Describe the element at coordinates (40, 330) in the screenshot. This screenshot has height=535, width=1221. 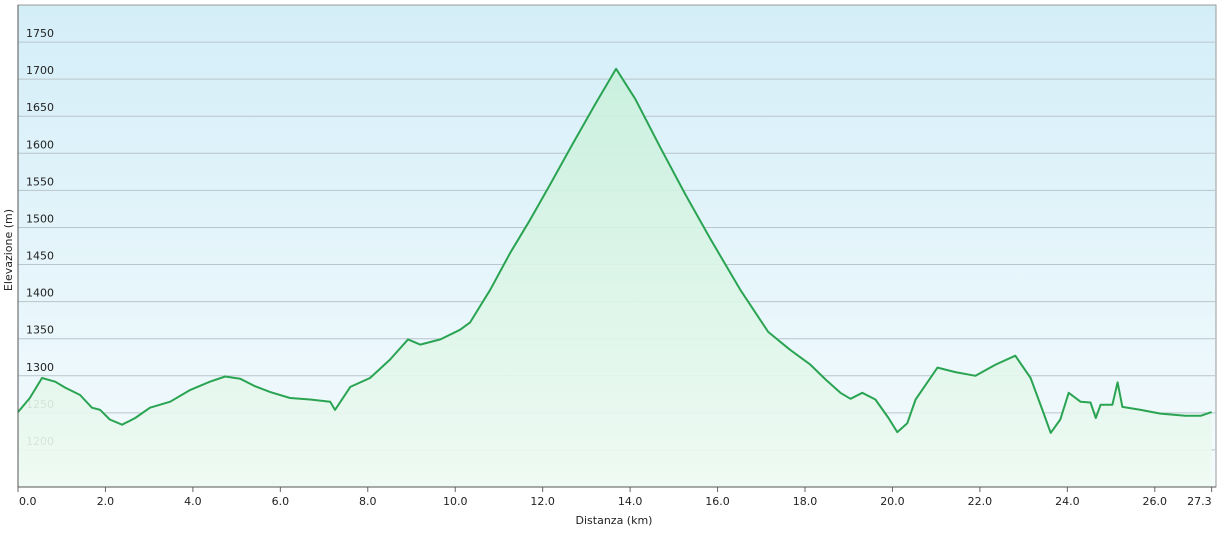
I see `y-tick-label: 1350` at that location.